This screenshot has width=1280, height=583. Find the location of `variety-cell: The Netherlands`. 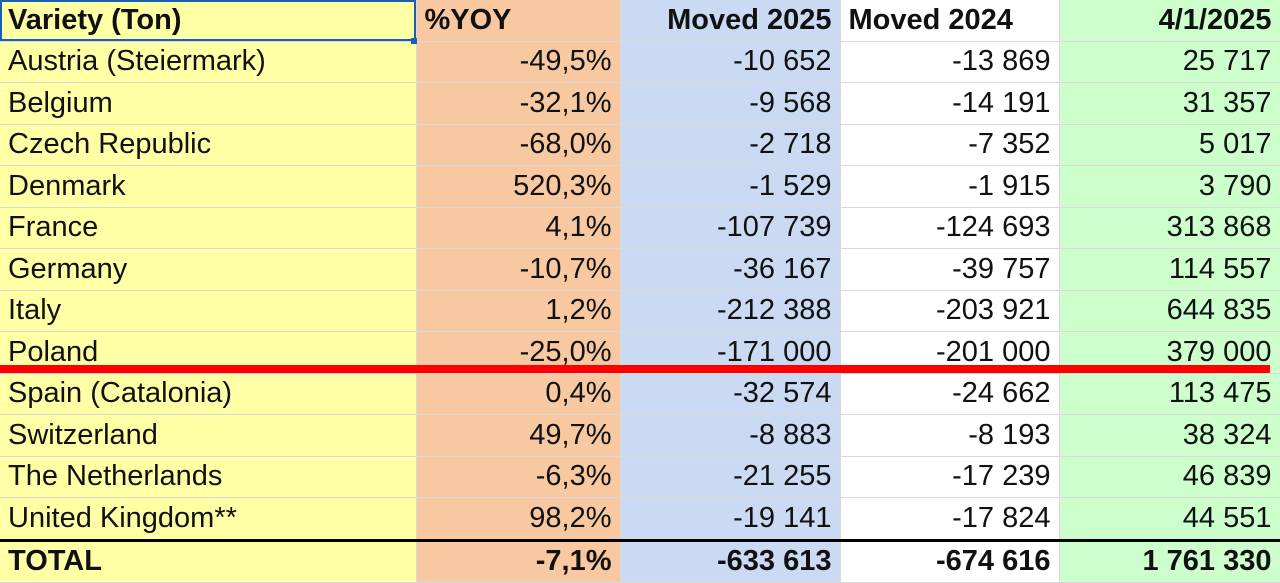

variety-cell: The Netherlands is located at coordinates (208, 477).